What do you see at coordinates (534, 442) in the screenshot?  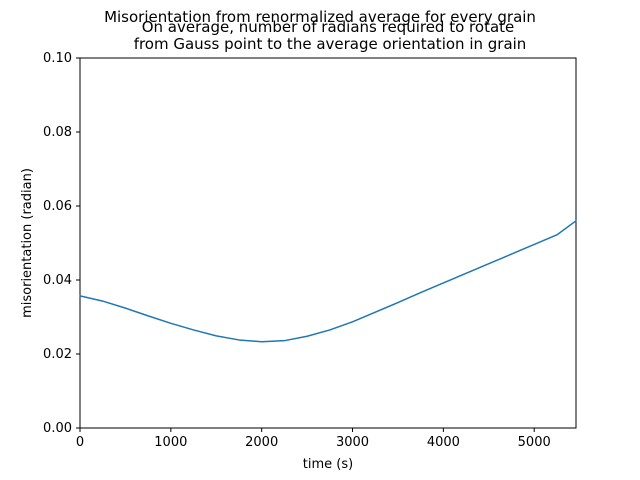 I see `x-tick-label: 5000` at bounding box center [534, 442].